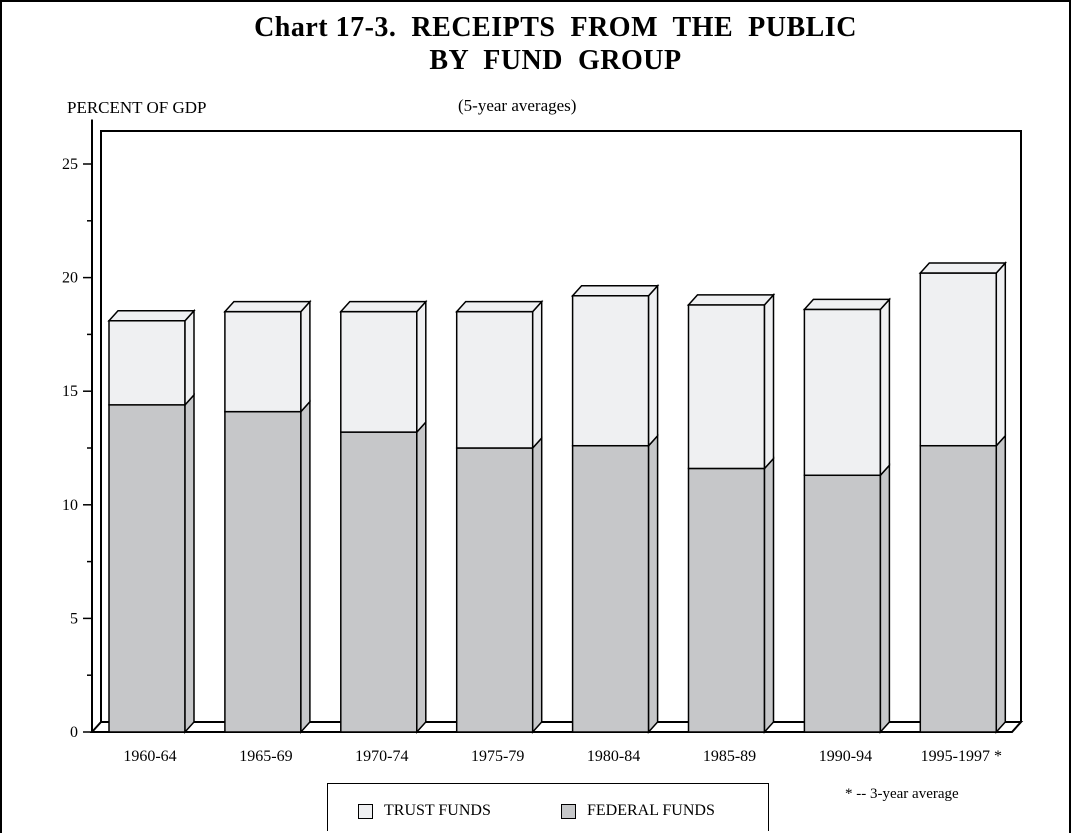 Image resolution: width=1071 pixels, height=833 pixels. Describe the element at coordinates (70, 391) in the screenshot. I see `y-tick-label: 15` at that location.